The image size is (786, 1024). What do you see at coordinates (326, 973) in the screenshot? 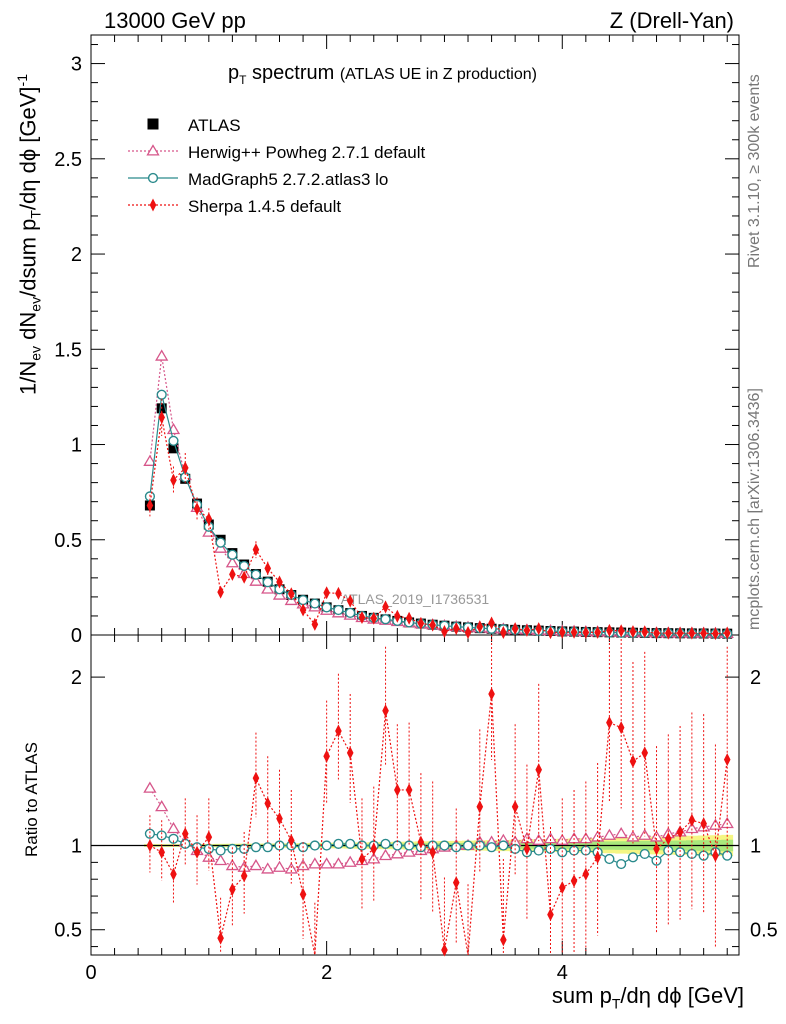
I see `x-tick-label: 2` at bounding box center [326, 973].